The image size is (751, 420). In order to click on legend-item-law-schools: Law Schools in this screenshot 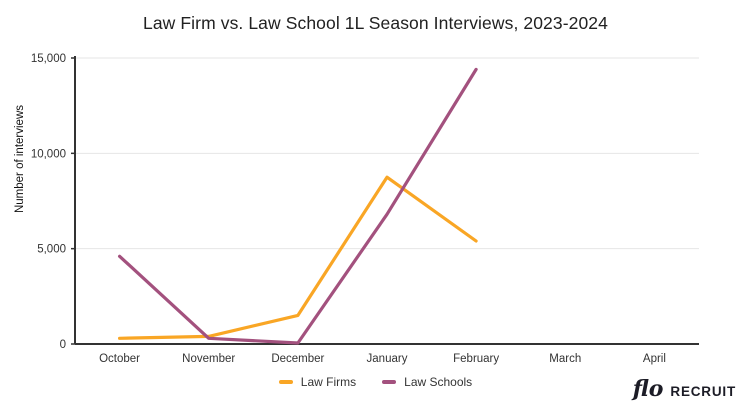, I will do `click(427, 382)`.